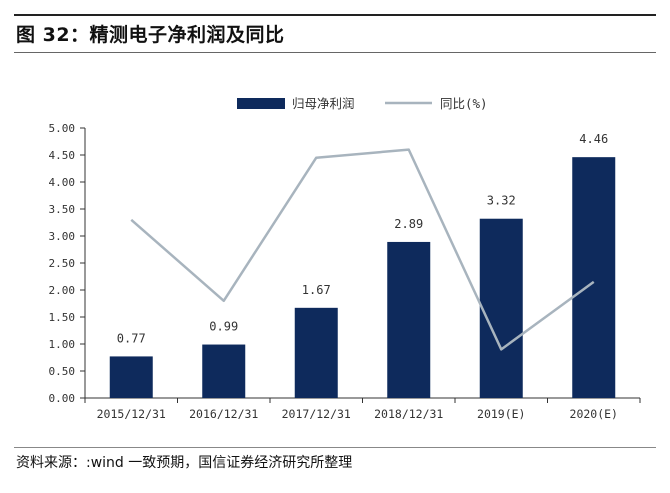  I want to click on source-note: 资料来源：:wind 一致预期，国信证券经济研究所整理, so click(184, 463).